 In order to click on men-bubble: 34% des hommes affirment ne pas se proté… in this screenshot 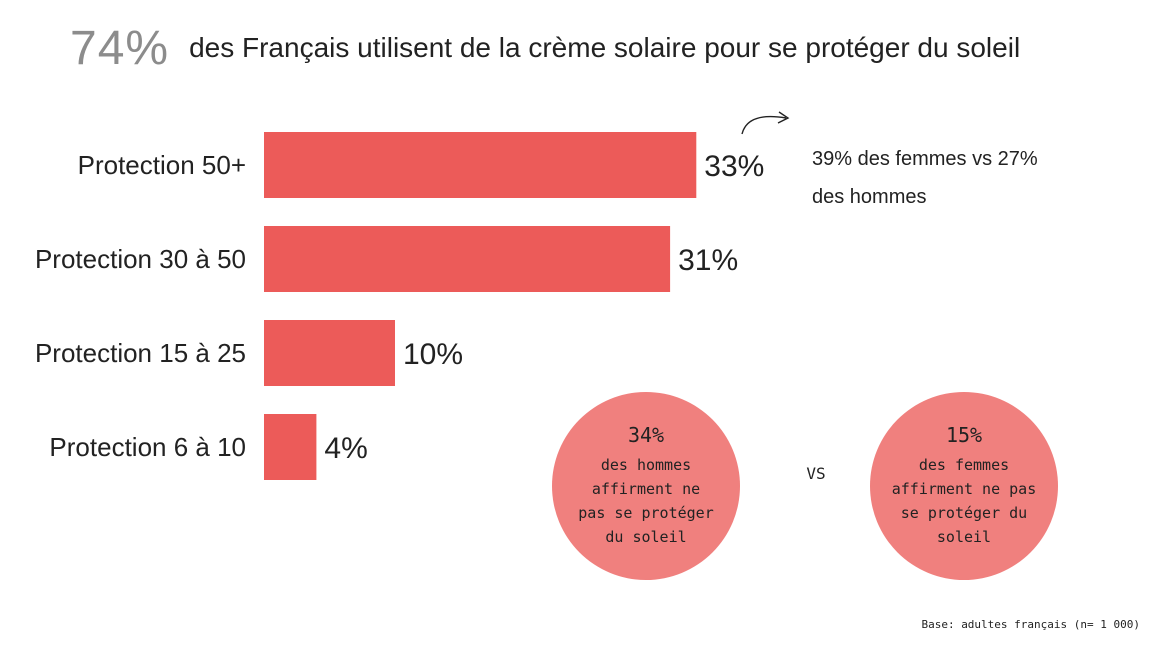, I will do `click(646, 486)`.